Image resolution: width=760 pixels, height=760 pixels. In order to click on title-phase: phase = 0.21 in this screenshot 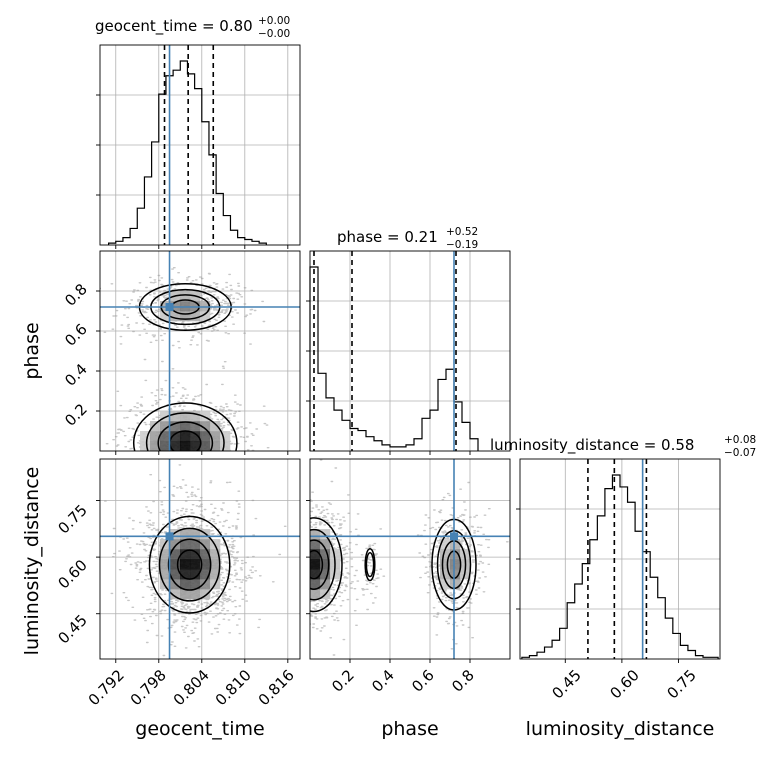, I will do `click(387, 237)`.